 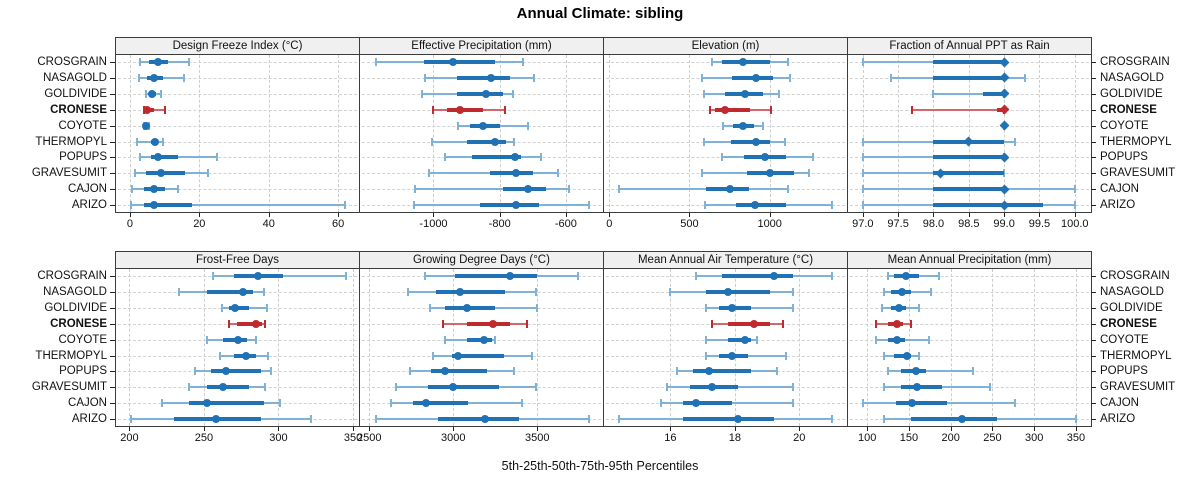 What do you see at coordinates (1119, 403) in the screenshot?
I see `site-label-right: CAJON` at bounding box center [1119, 403].